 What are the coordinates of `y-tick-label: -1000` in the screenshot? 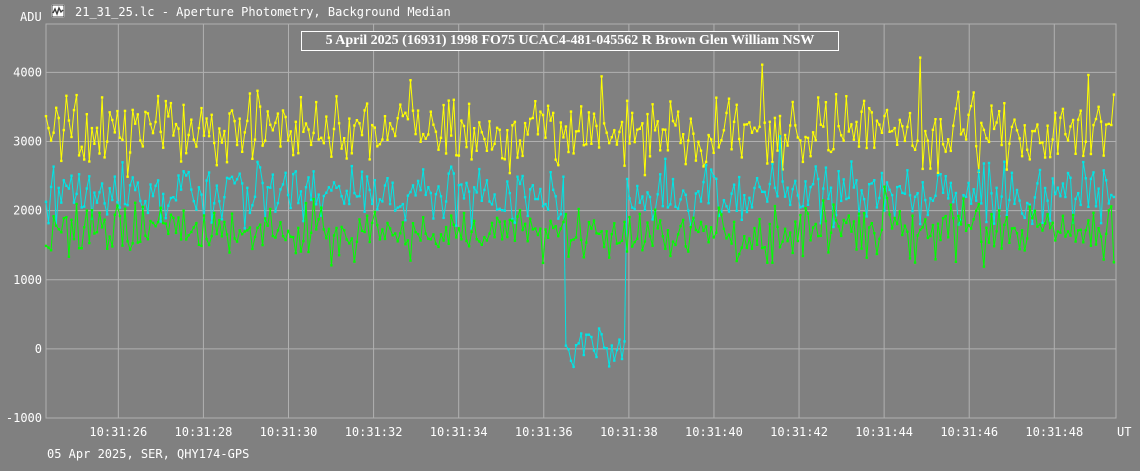 It's located at (24, 418).